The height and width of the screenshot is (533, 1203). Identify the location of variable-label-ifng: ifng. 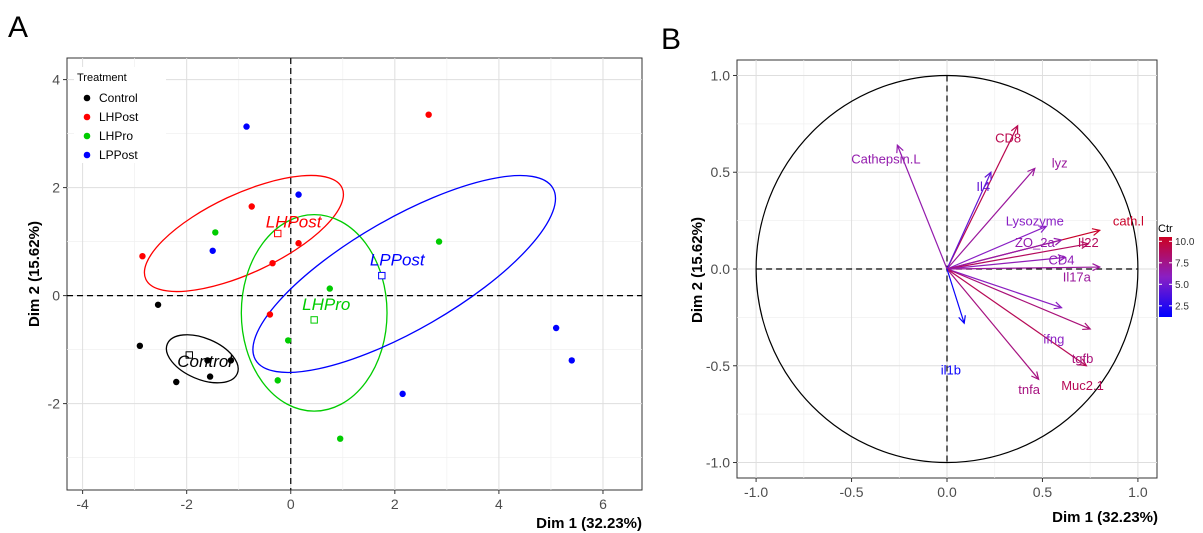
(1053, 339).